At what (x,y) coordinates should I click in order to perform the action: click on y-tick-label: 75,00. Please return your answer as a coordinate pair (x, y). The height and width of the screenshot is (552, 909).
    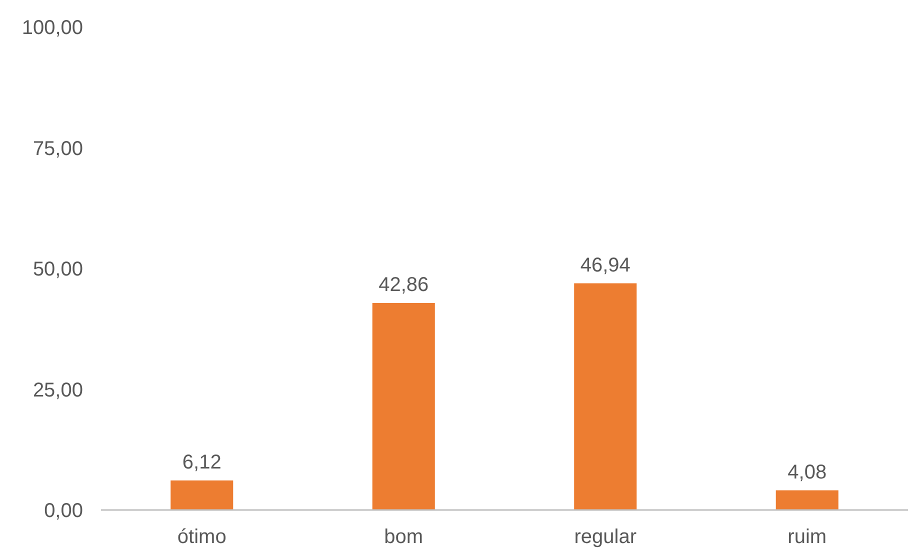
    Looking at the image, I should click on (57, 149).